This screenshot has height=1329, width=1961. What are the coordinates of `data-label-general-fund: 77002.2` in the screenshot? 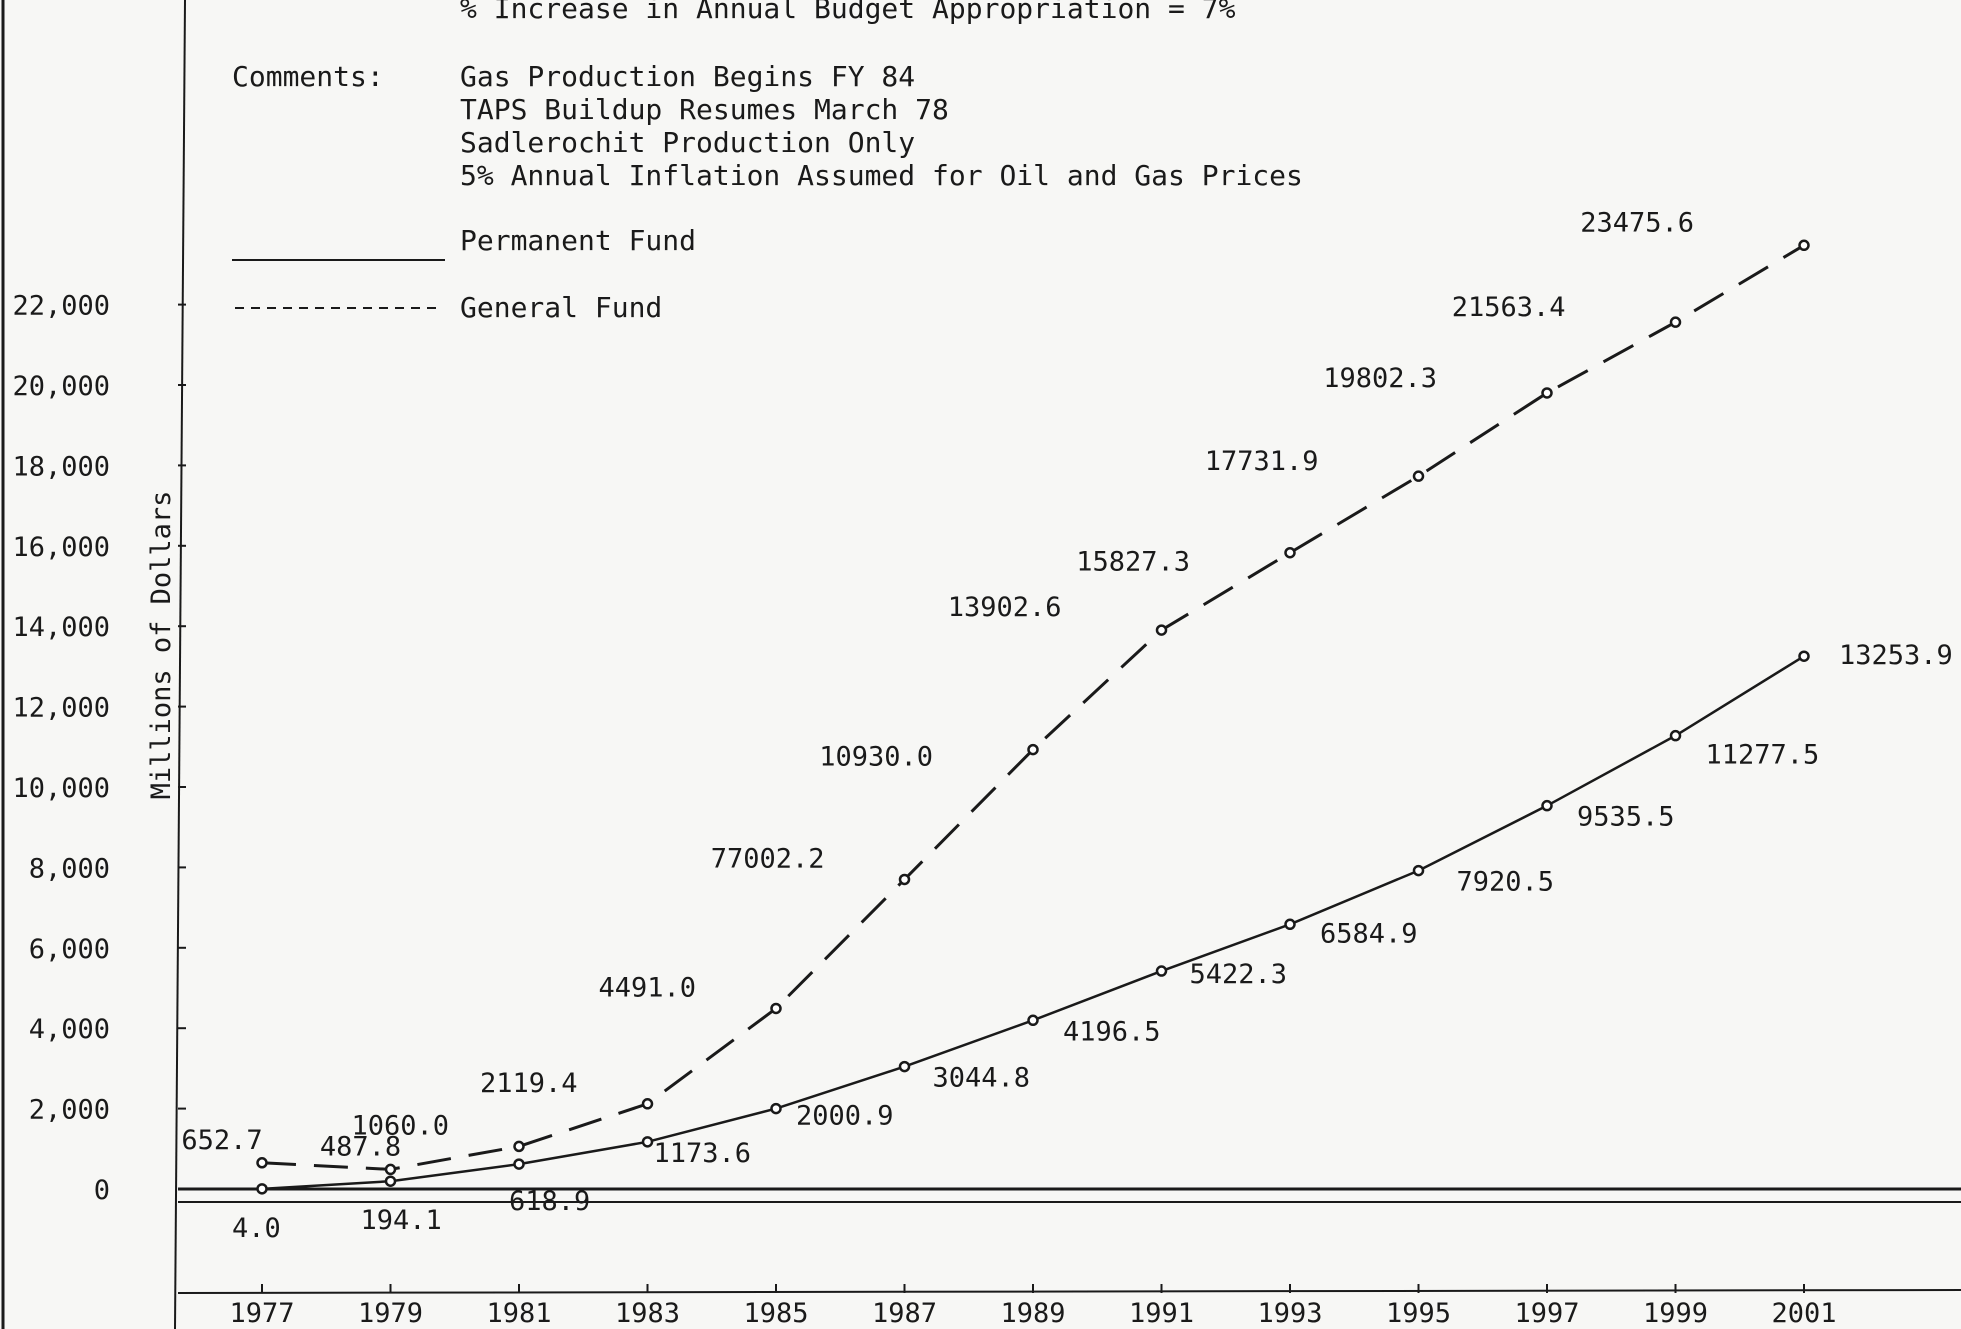 It's located at (768, 858).